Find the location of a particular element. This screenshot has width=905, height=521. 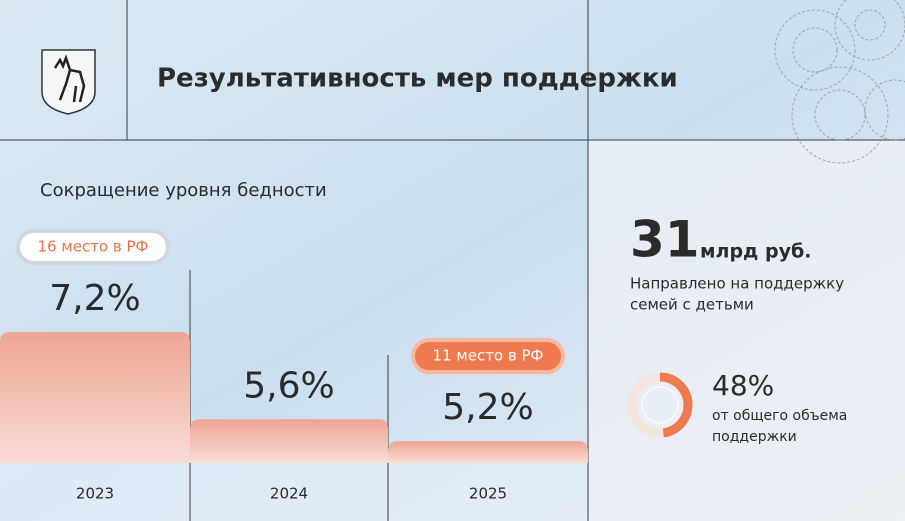

share-description: поддержки is located at coordinates (754, 437).